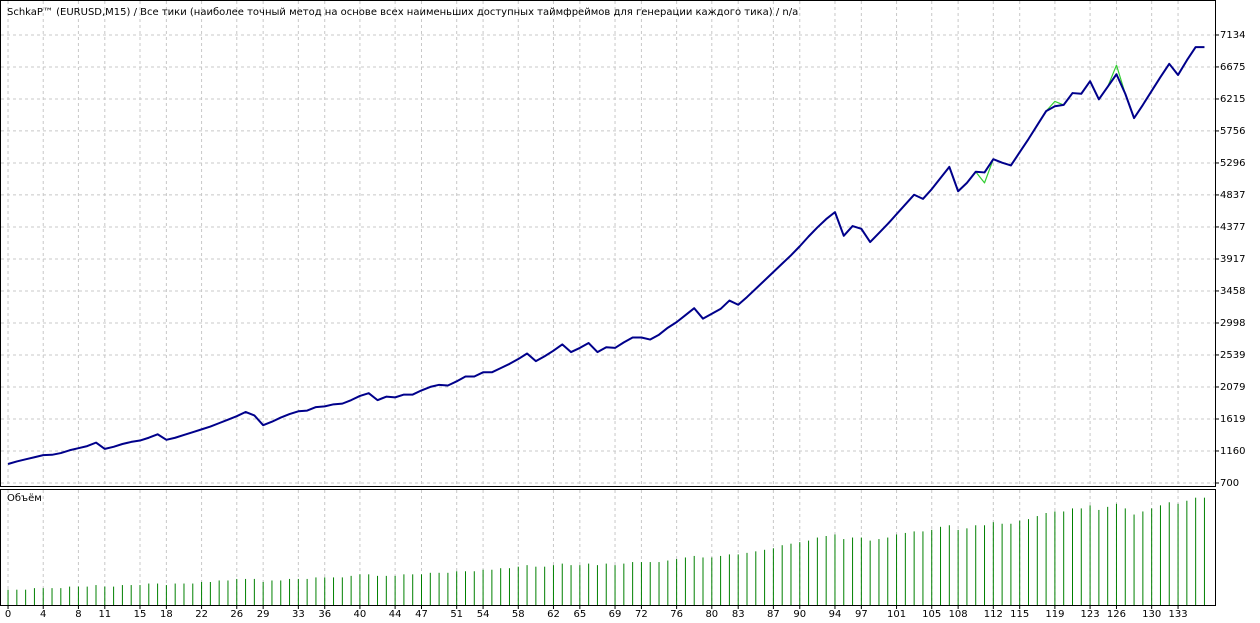 The image size is (1260, 623). I want to click on x-tick-label: 40, so click(360, 614).